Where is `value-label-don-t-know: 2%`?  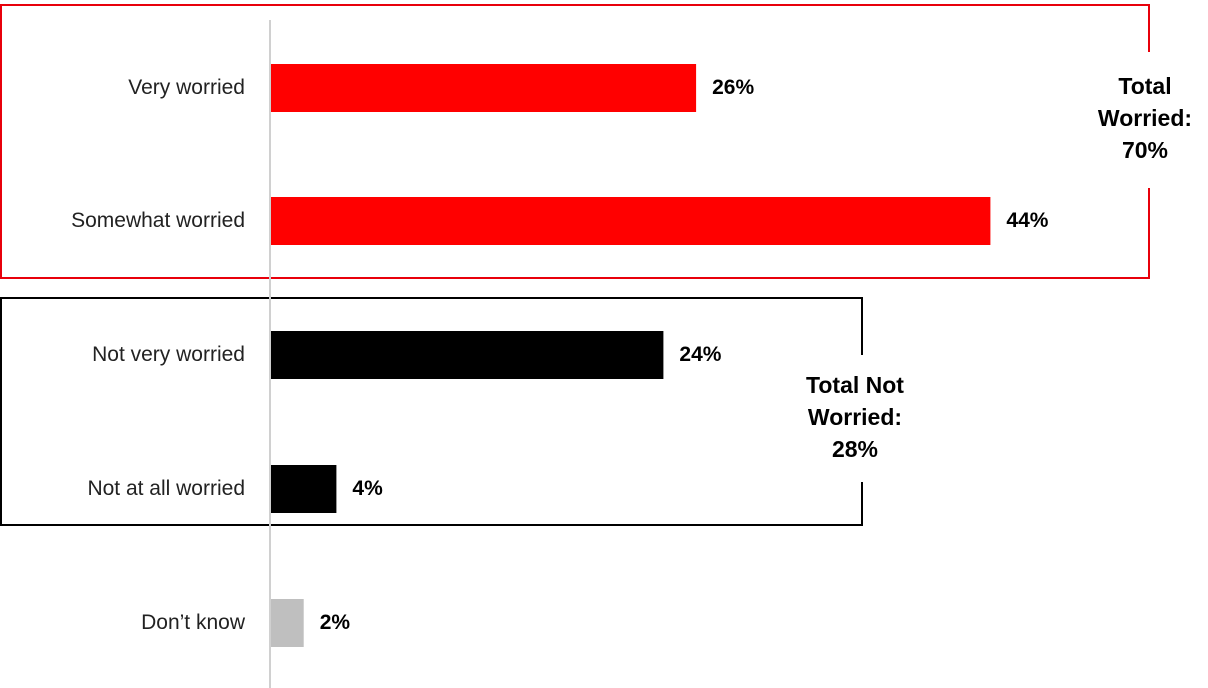
value-label-don-t-know: 2% is located at coordinates (335, 622).